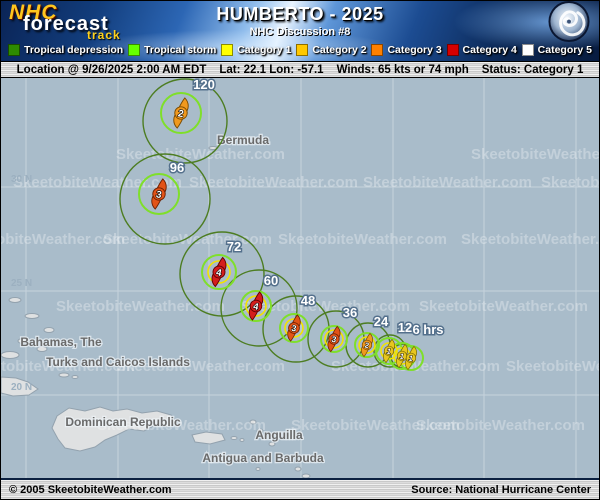 Image resolution: width=600 pixels, height=500 pixels. I want to click on latitude-label: 30 N, so click(21, 179).